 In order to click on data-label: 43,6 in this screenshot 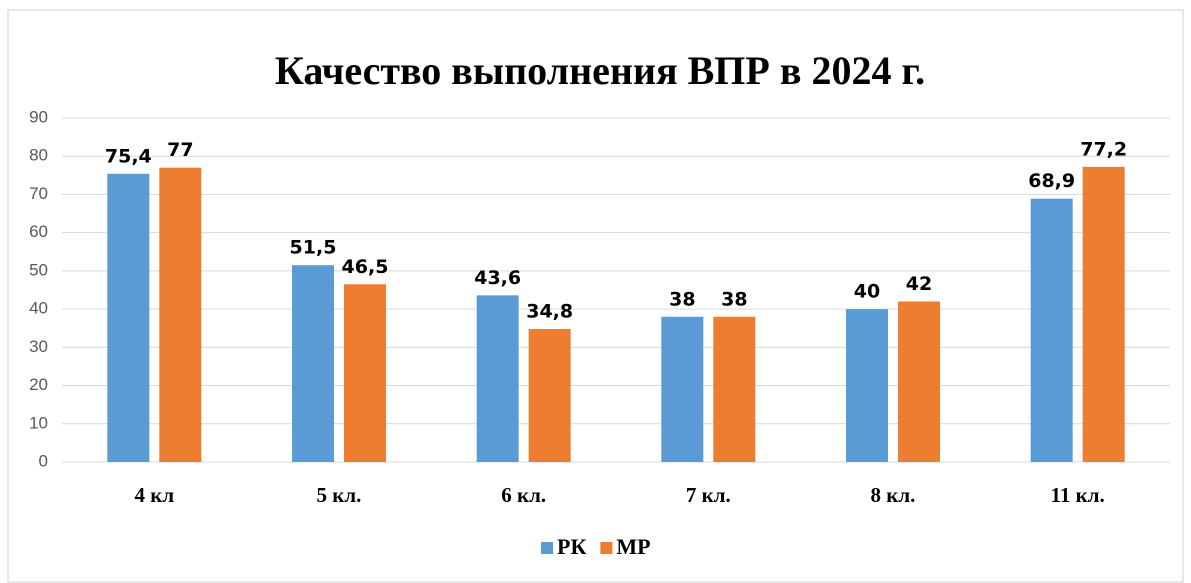, I will do `click(497, 278)`.